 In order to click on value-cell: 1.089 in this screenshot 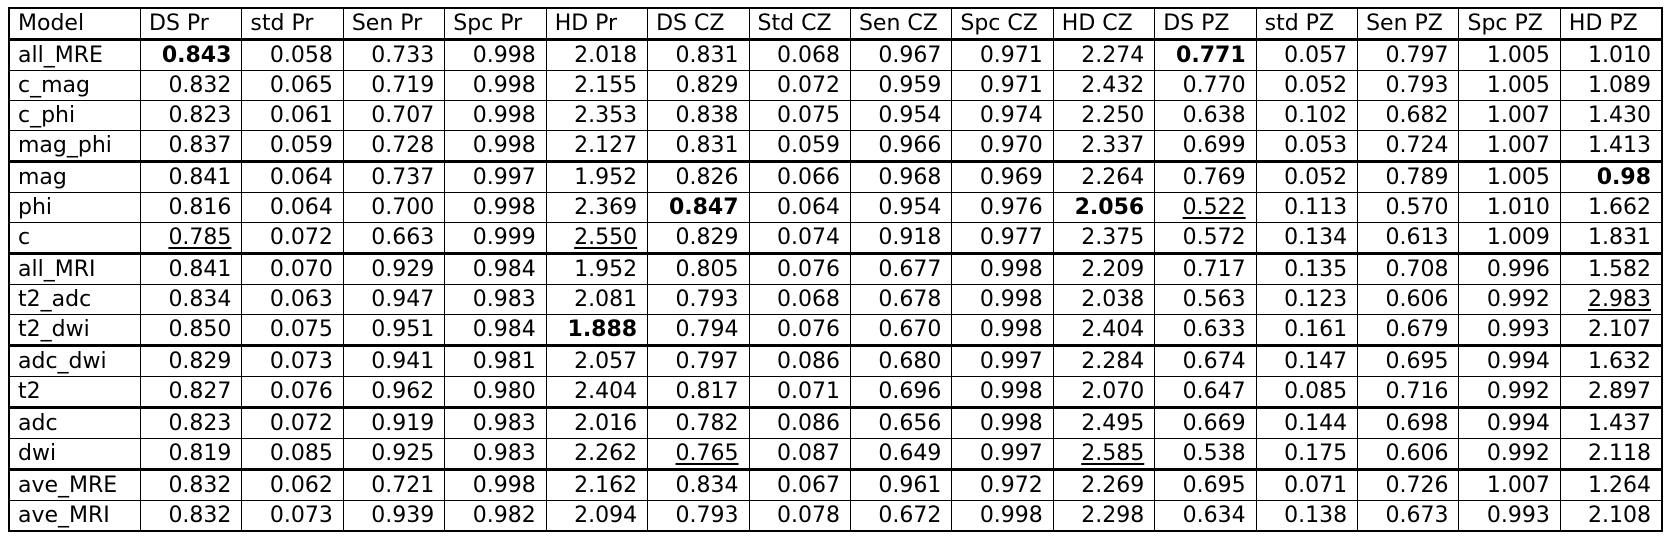, I will do `click(1611, 85)`.